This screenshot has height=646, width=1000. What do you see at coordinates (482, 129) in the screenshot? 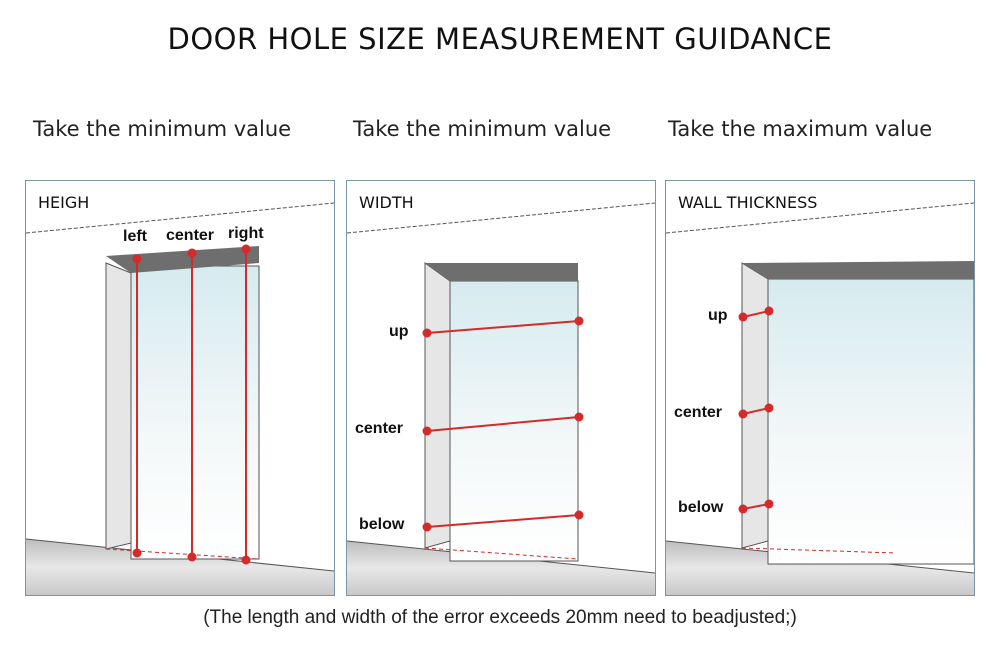
I see `rule-width: Take the minimum value` at bounding box center [482, 129].